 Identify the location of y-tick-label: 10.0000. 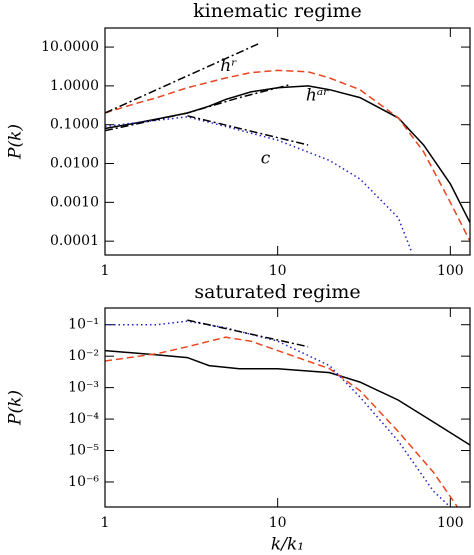
(70, 47).